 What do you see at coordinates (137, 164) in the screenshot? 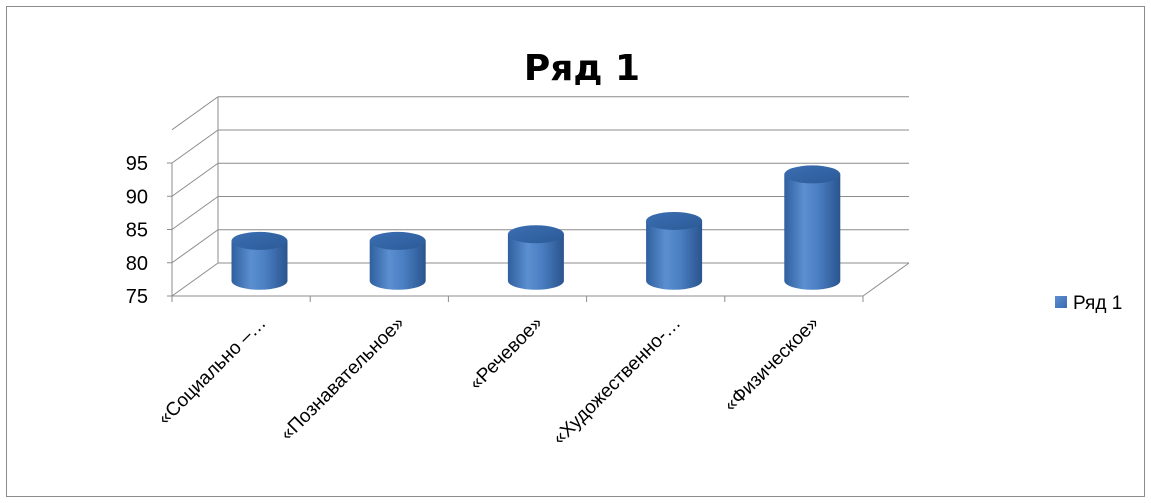
I see `y-tick-label: 95` at bounding box center [137, 164].